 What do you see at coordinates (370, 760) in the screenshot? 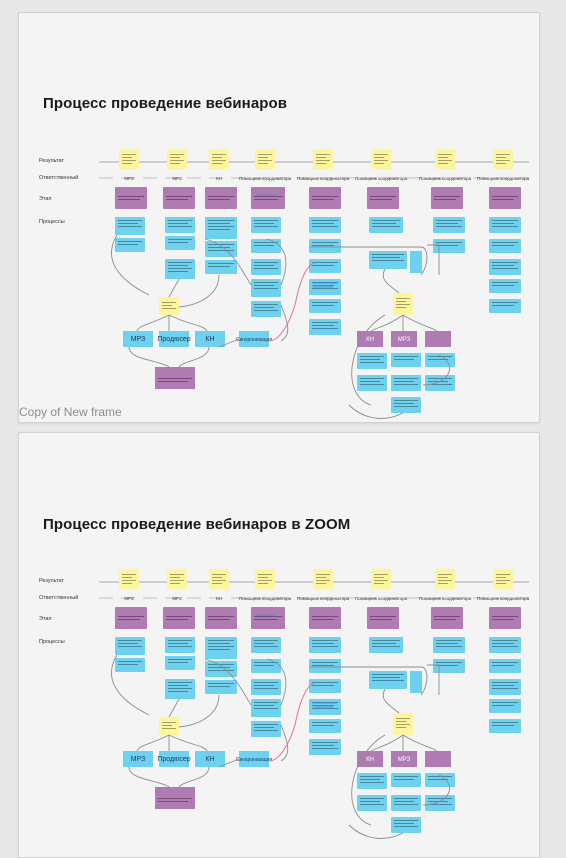
I see `role-box-label: КН` at bounding box center [370, 760].